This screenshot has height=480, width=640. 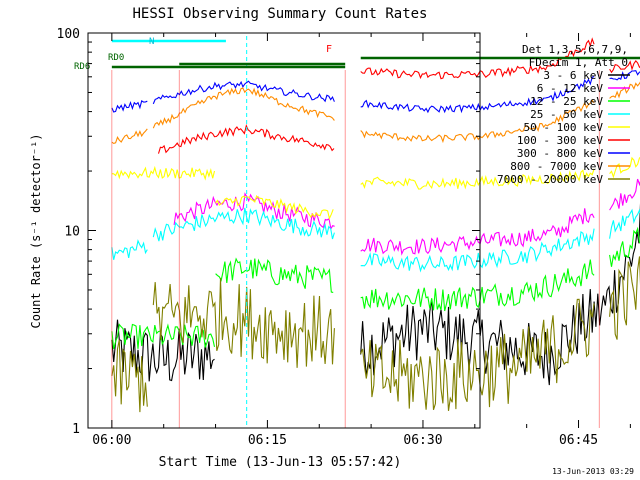 What do you see at coordinates (593, 471) in the screenshot?
I see `timestamp: 13-Jun-2013 03:29` at bounding box center [593, 471].